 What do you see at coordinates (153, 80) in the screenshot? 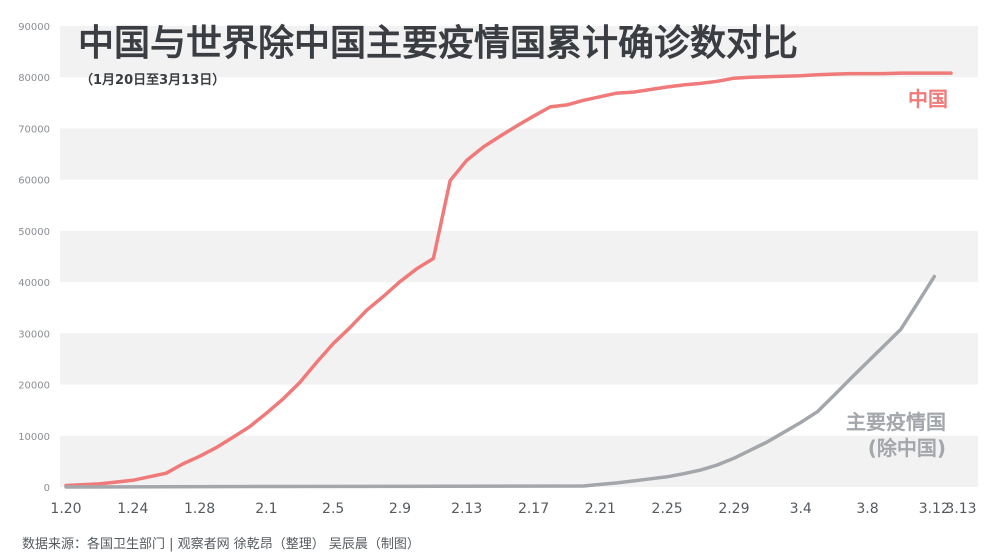
I see `chart-subtitle: （1月20日至3月13日）` at bounding box center [153, 80].